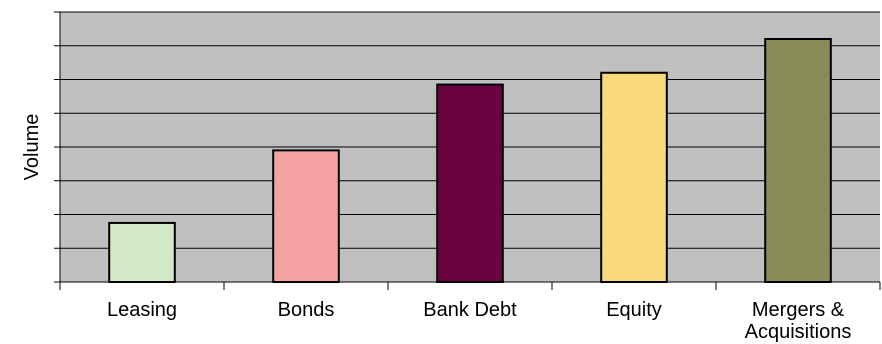 The width and height of the screenshot is (882, 344). What do you see at coordinates (798, 321) in the screenshot?
I see `x-tick-label: Mergers & Acquisitions` at bounding box center [798, 321].